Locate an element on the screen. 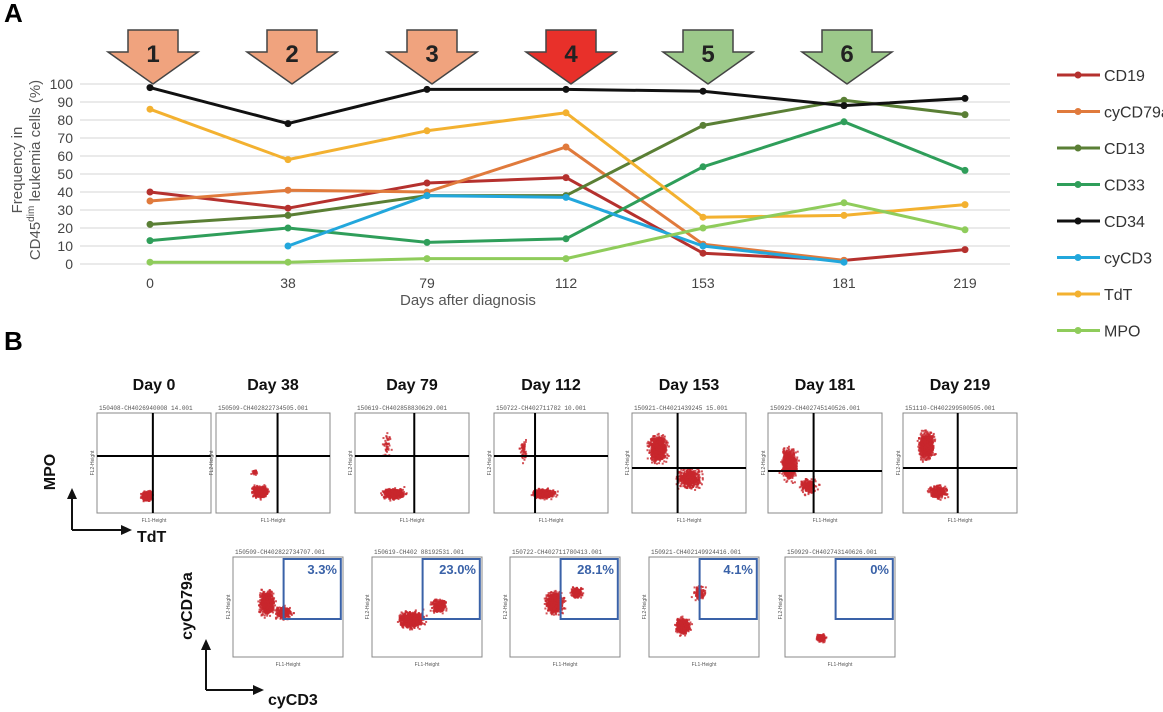 The height and width of the screenshot is (712, 1163). row1-x-axis-label: TdT is located at coordinates (152, 537).